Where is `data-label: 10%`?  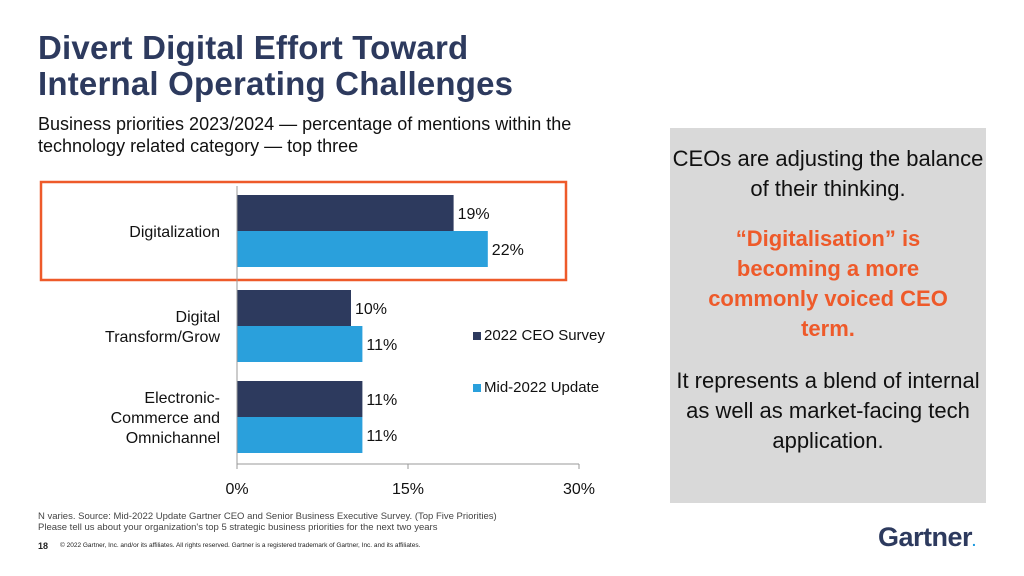
data-label: 10% is located at coordinates (371, 309).